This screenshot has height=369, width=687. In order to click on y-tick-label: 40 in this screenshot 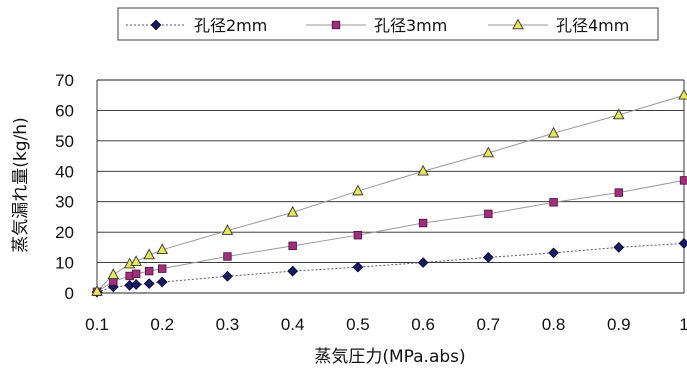, I will do `click(64, 171)`.